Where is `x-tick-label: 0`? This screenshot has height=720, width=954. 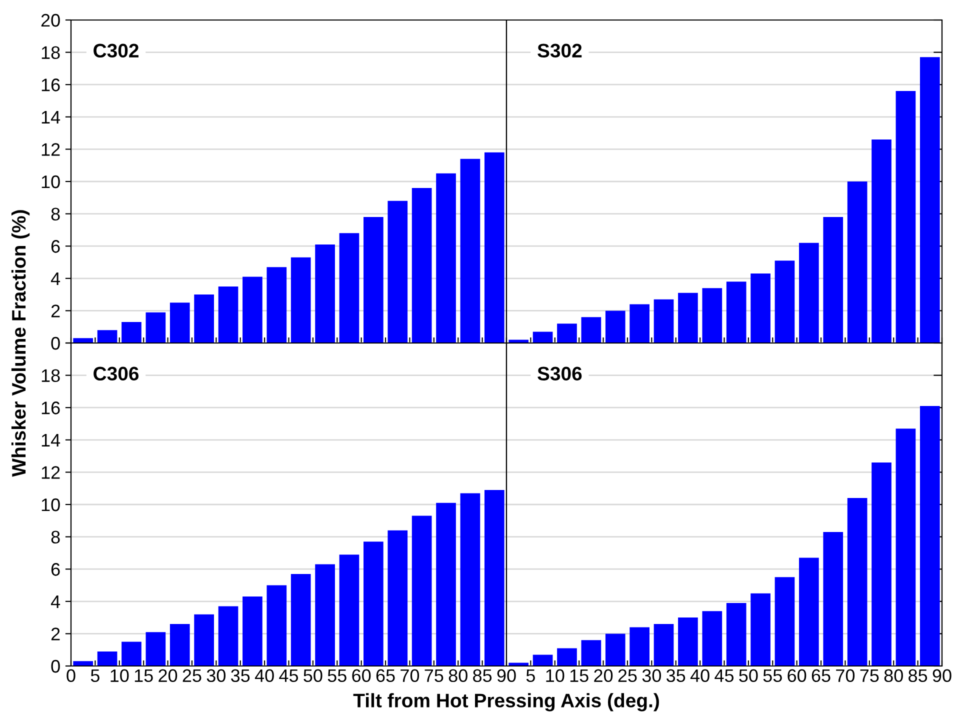
x-tick-label: 0 is located at coordinates (71, 675).